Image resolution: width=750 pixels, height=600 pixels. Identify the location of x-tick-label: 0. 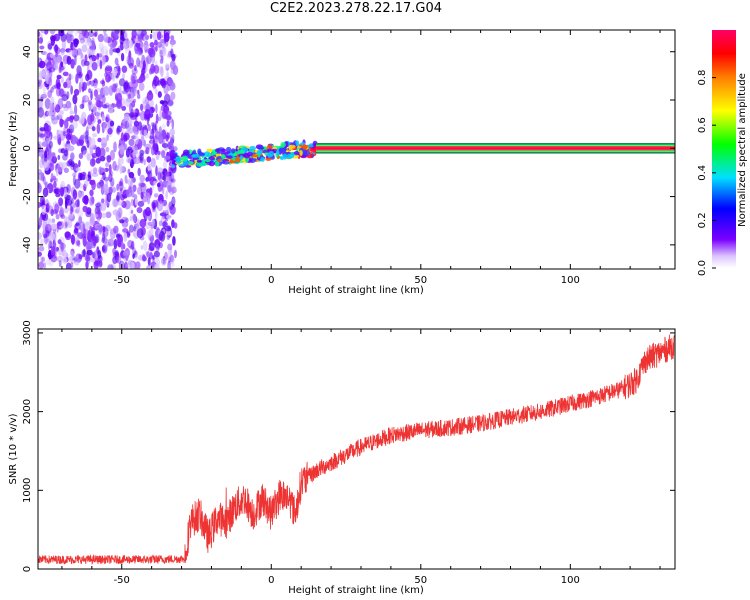
(271, 580).